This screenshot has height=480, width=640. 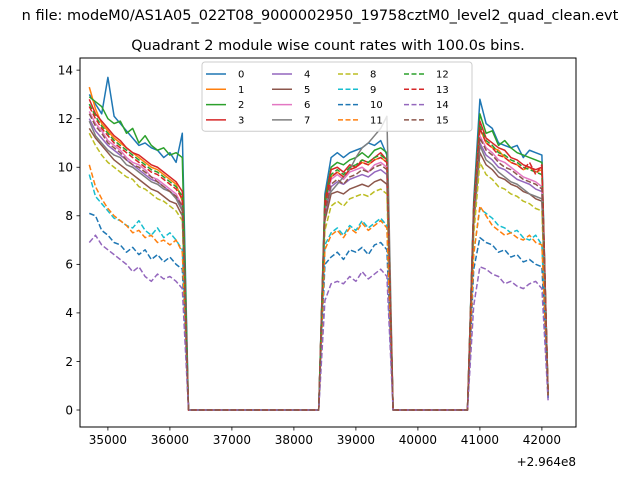 I want to click on x-tick-label: 37000, so click(x=232, y=440).